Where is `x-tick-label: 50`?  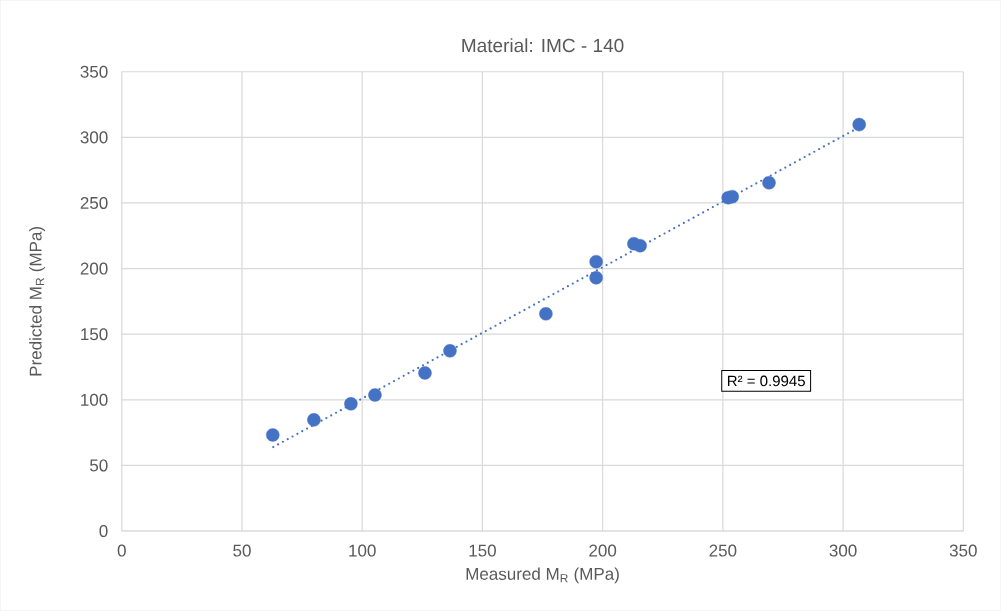 x-tick-label: 50 is located at coordinates (242, 550).